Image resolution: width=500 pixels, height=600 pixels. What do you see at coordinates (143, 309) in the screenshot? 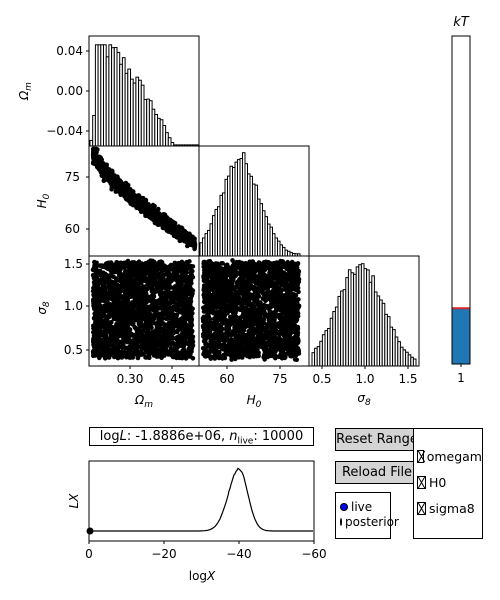
I see `sigma8-omegam-scatter` at bounding box center [143, 309].